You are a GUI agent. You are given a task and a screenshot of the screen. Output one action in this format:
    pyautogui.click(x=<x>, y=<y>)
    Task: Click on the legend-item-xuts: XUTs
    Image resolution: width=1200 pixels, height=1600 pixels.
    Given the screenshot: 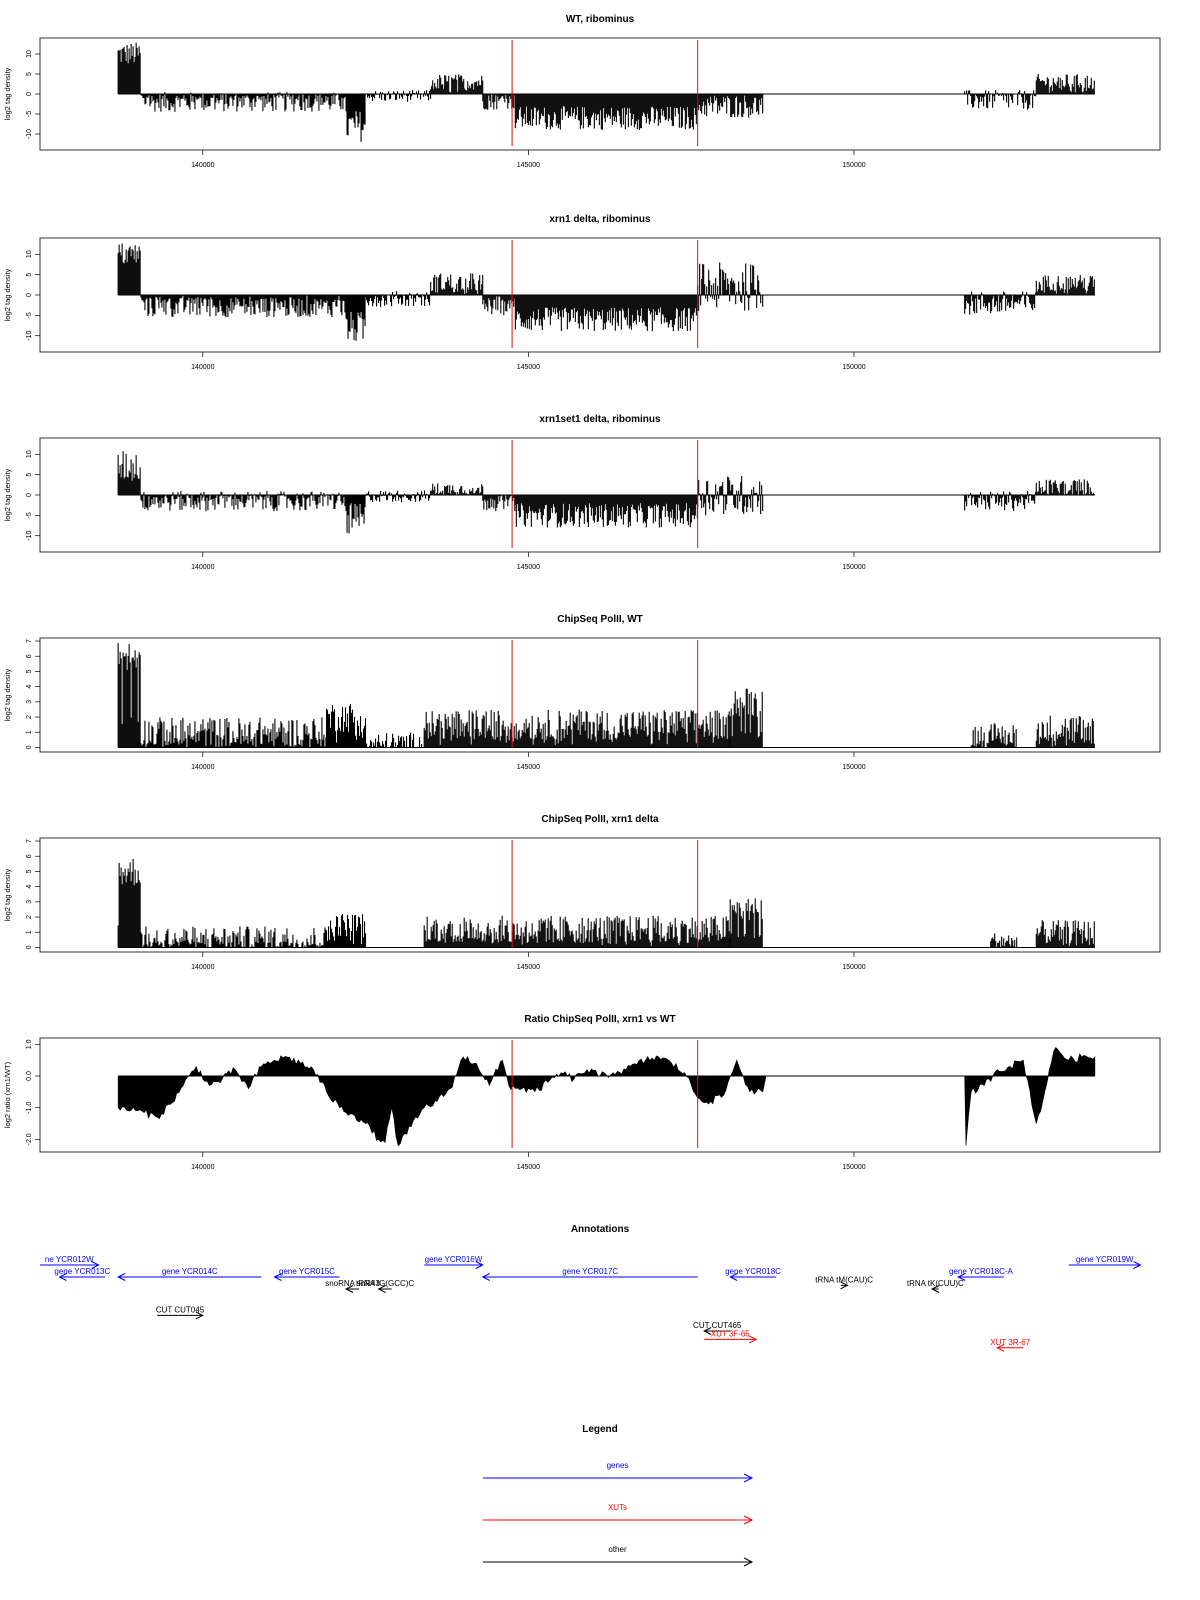 What is the action you would take?
    pyautogui.click(x=618, y=1514)
    